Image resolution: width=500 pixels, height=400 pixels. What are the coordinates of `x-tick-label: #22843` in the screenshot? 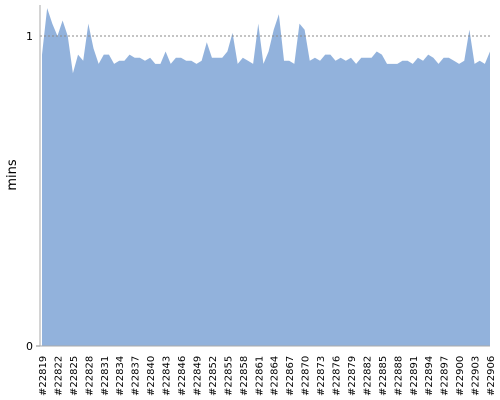 It's located at (167, 376).